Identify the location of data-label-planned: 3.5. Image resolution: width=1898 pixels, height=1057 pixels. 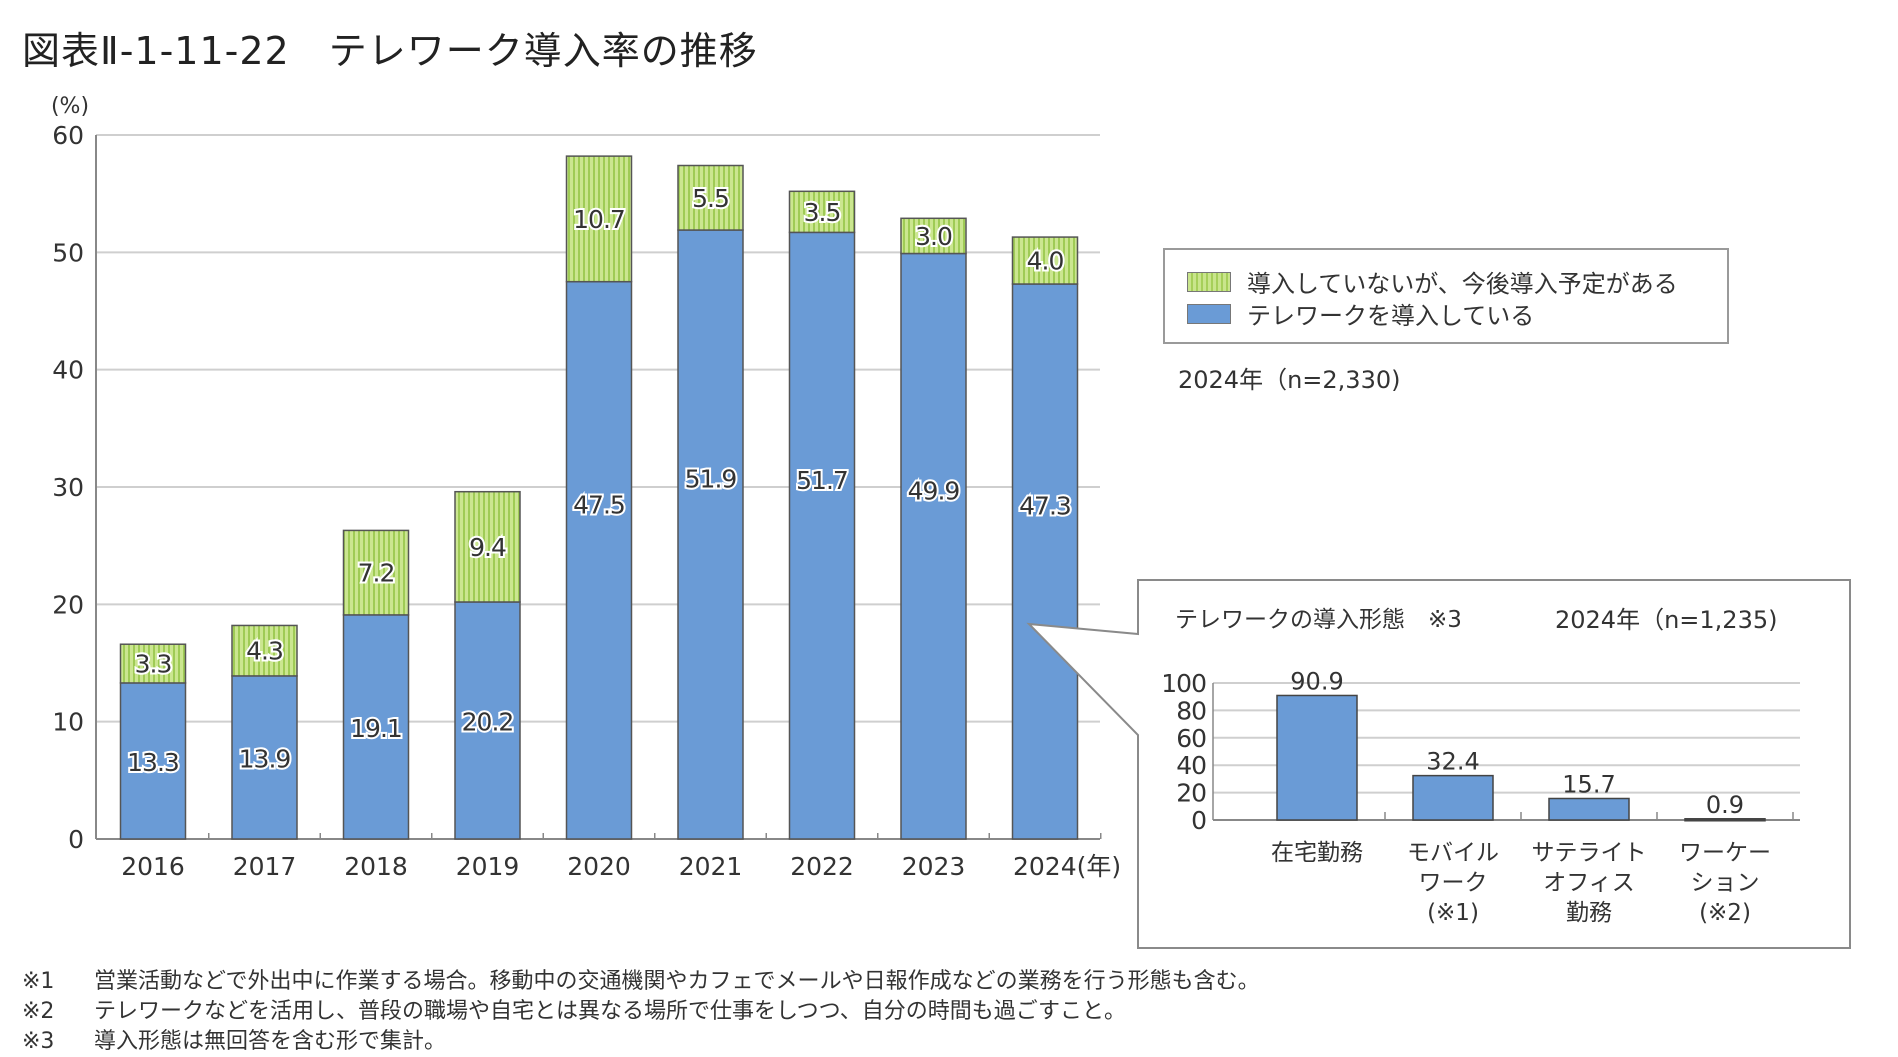
(822, 212).